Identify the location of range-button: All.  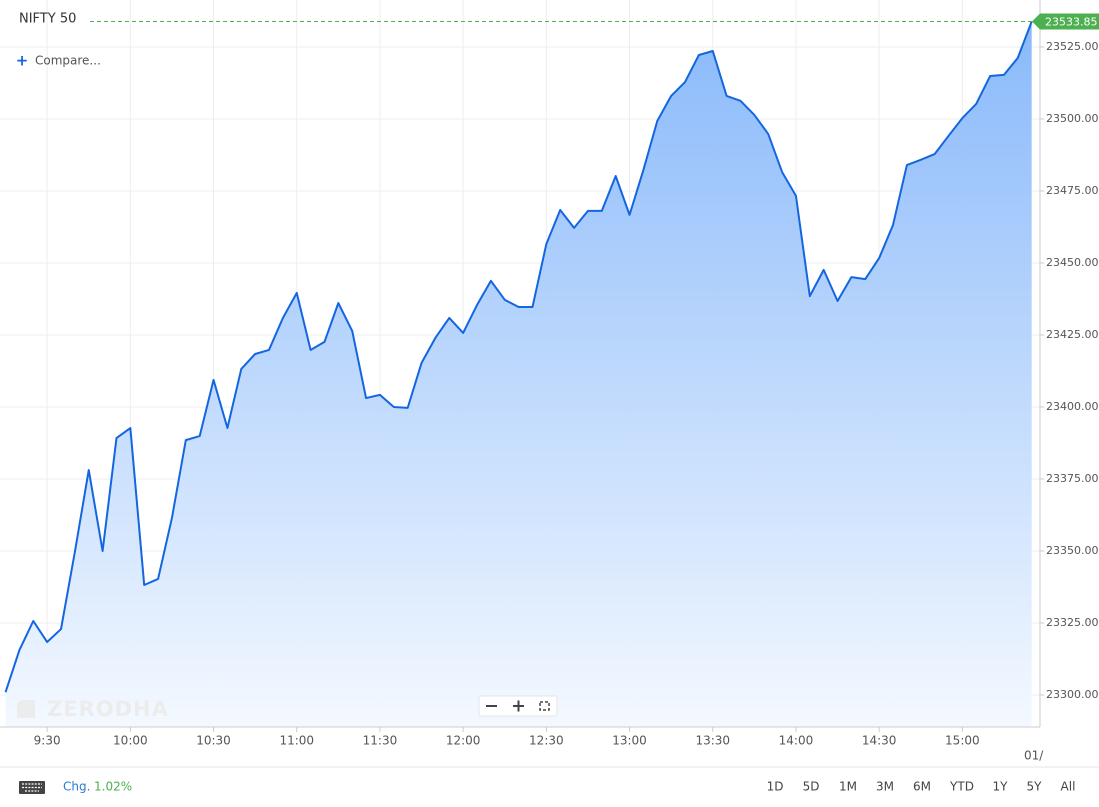
(1068, 787).